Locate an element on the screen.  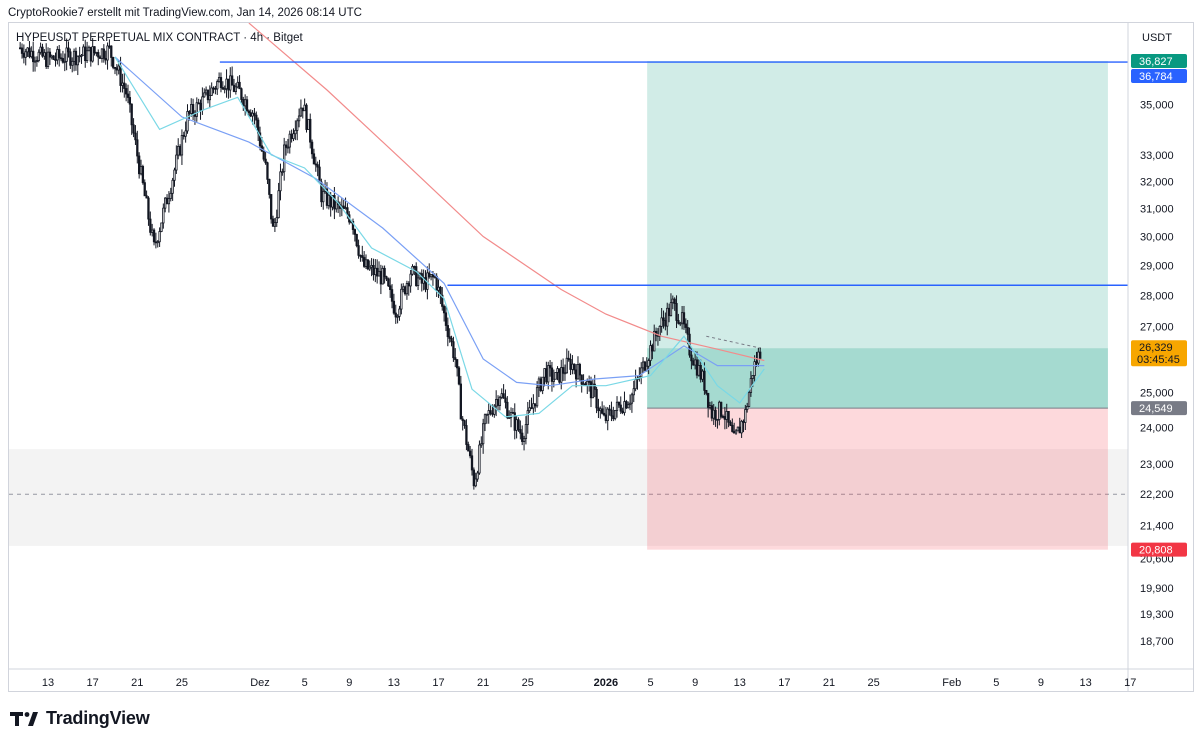
x-tick-label-11: 2026 is located at coordinates (606, 683).